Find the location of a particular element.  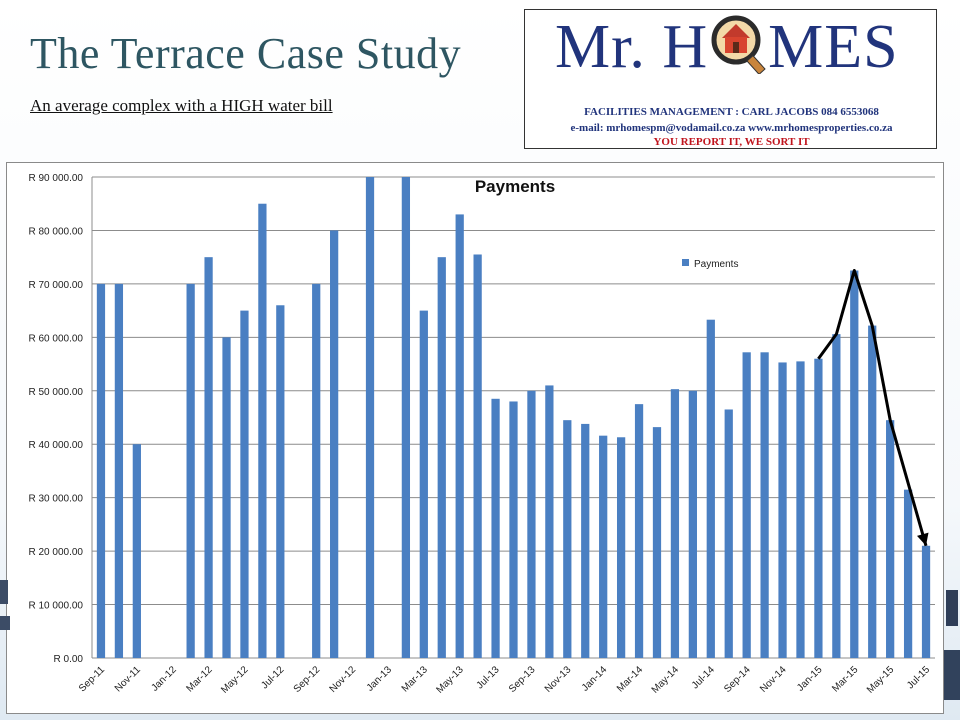

x-tick-label: Mar-14 is located at coordinates (630, 679).